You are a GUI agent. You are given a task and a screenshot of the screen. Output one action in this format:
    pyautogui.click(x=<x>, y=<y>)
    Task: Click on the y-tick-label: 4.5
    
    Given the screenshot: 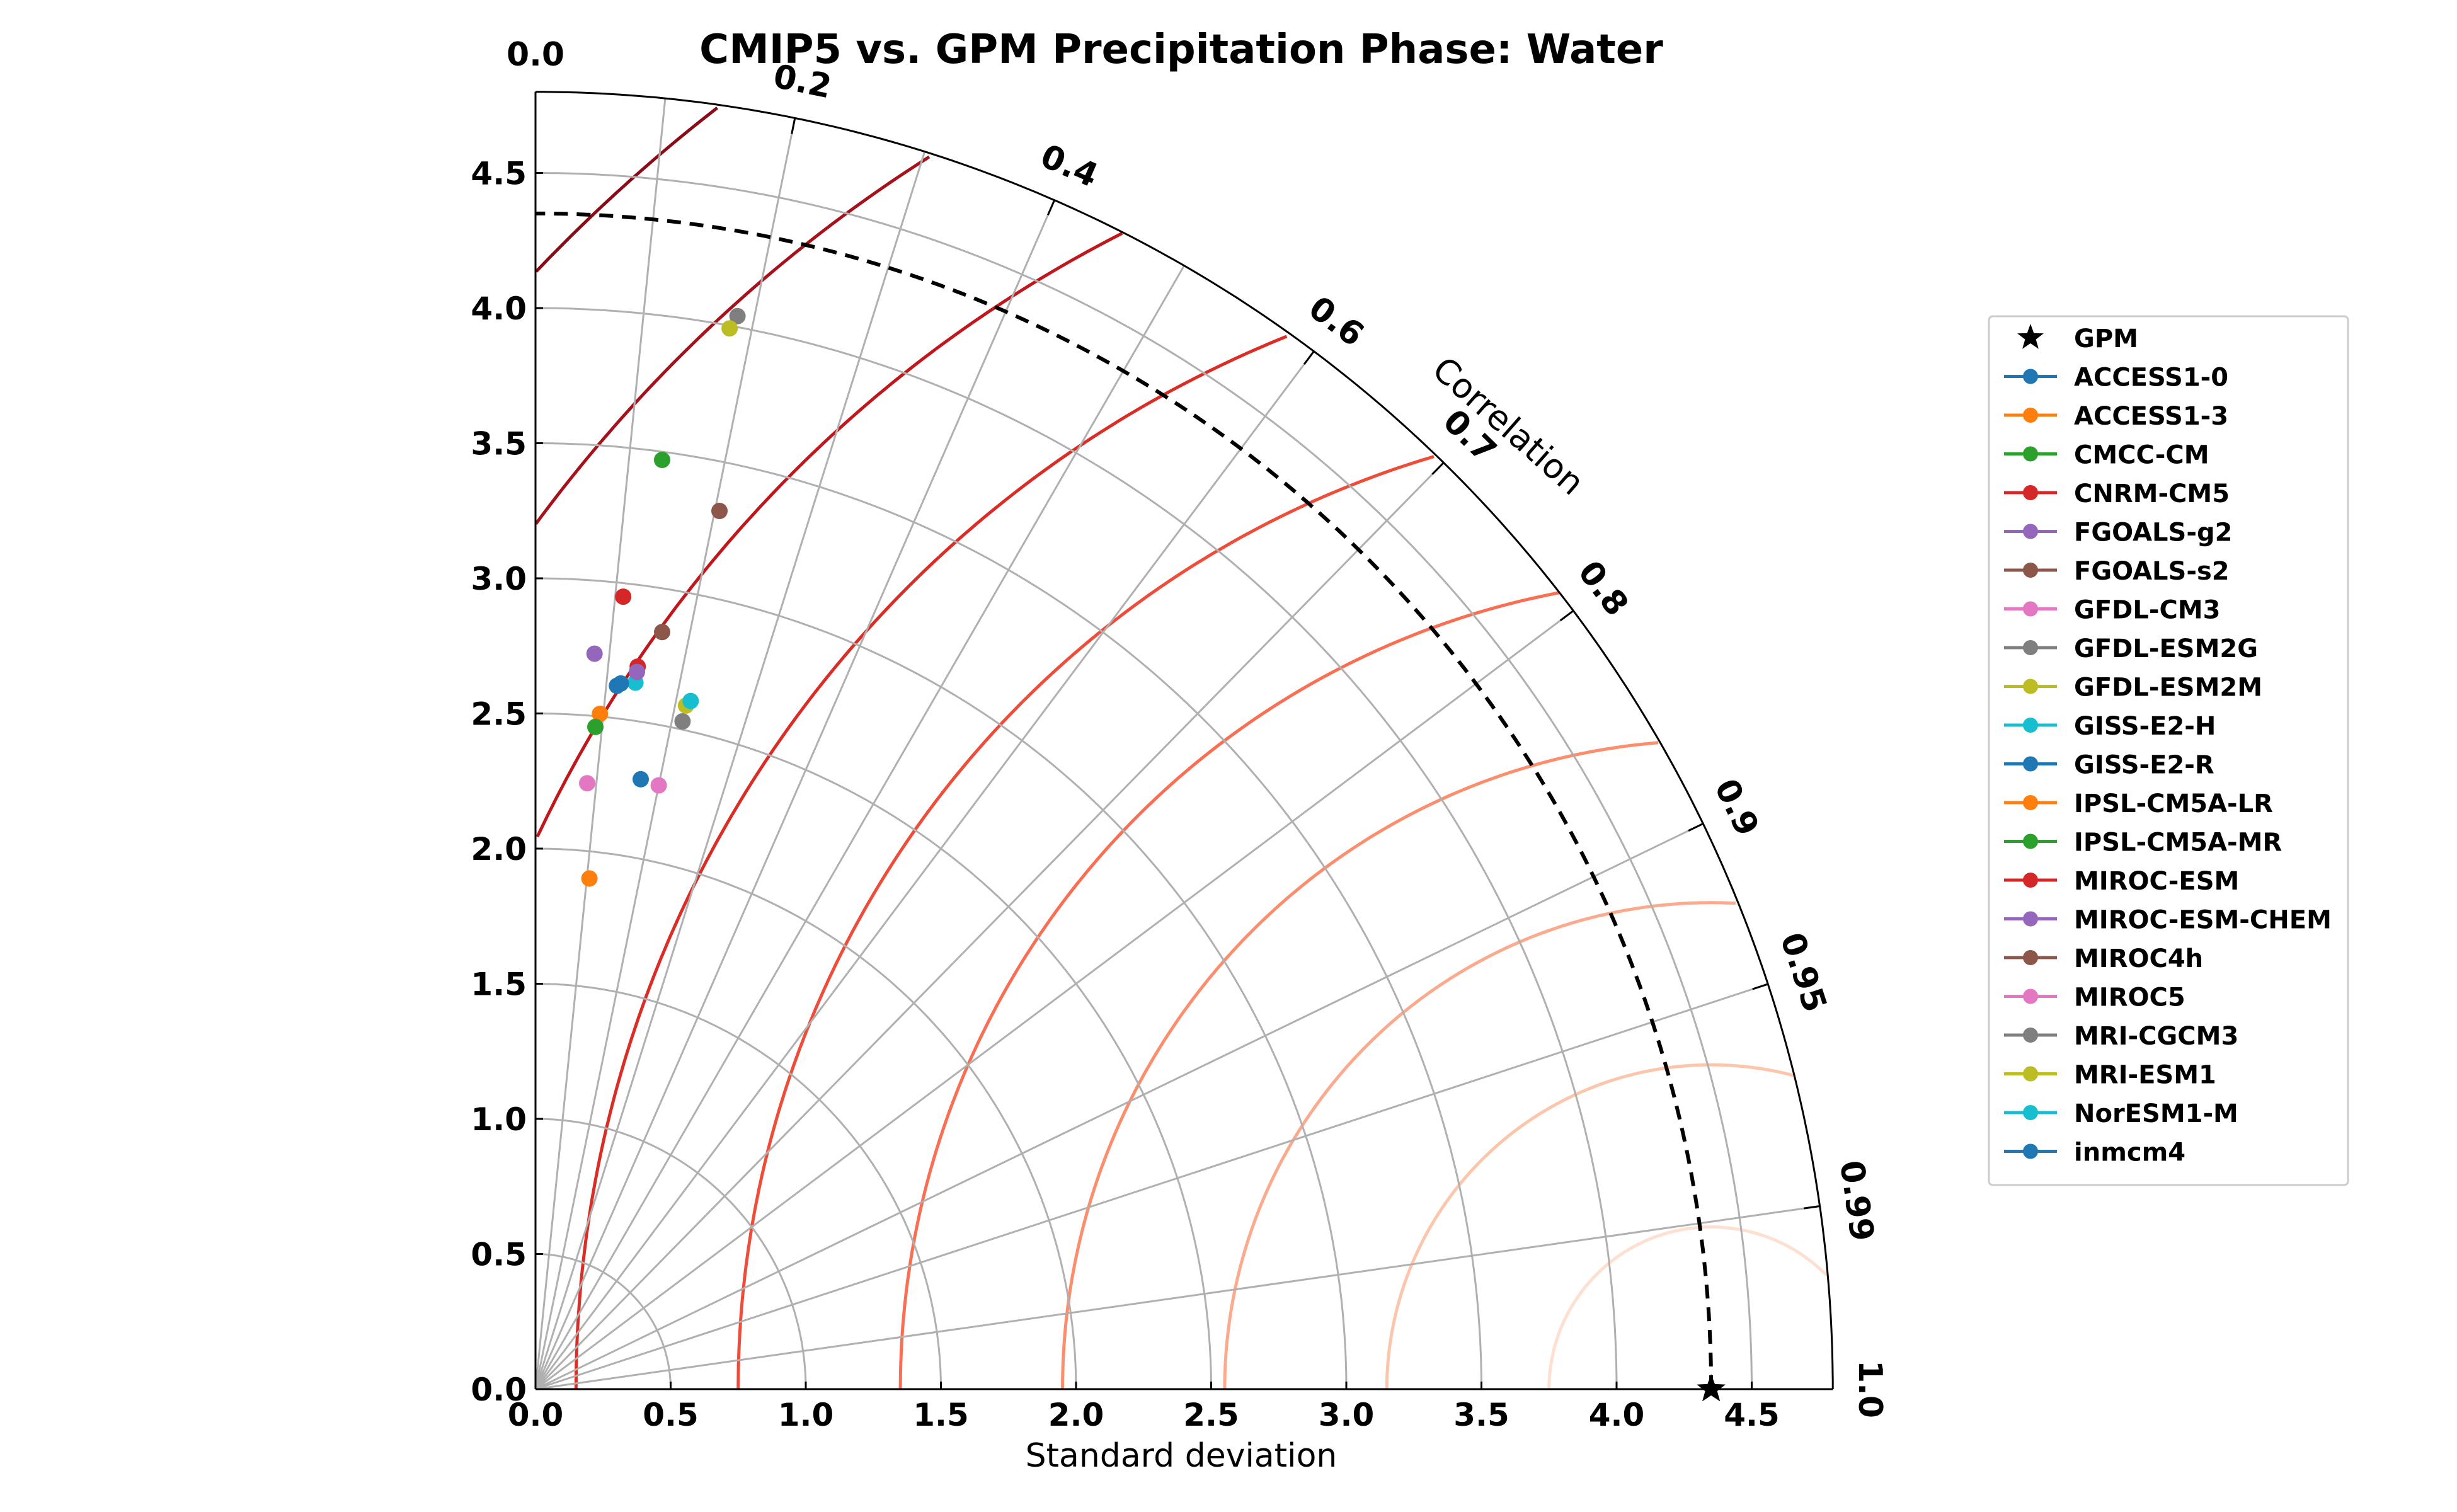 What is the action you would take?
    pyautogui.click(x=499, y=174)
    